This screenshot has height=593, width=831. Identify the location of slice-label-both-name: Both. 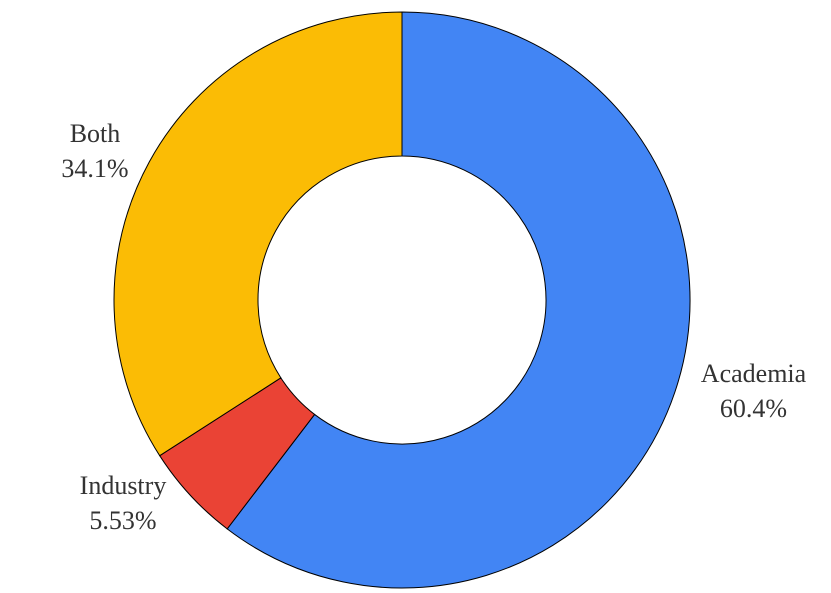
(95, 133).